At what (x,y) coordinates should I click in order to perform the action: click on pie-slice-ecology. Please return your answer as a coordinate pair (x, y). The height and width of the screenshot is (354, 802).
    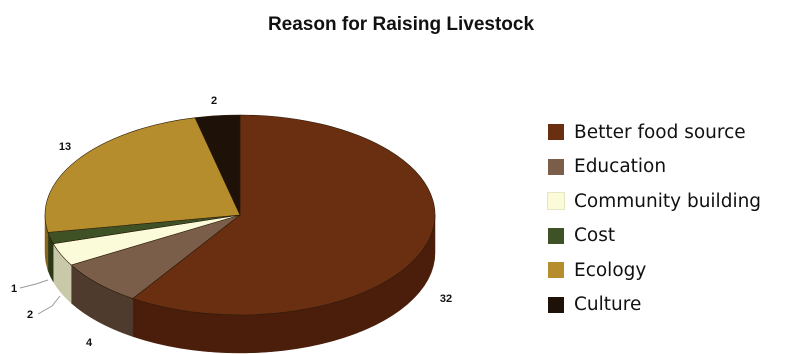
    Looking at the image, I should click on (142, 175).